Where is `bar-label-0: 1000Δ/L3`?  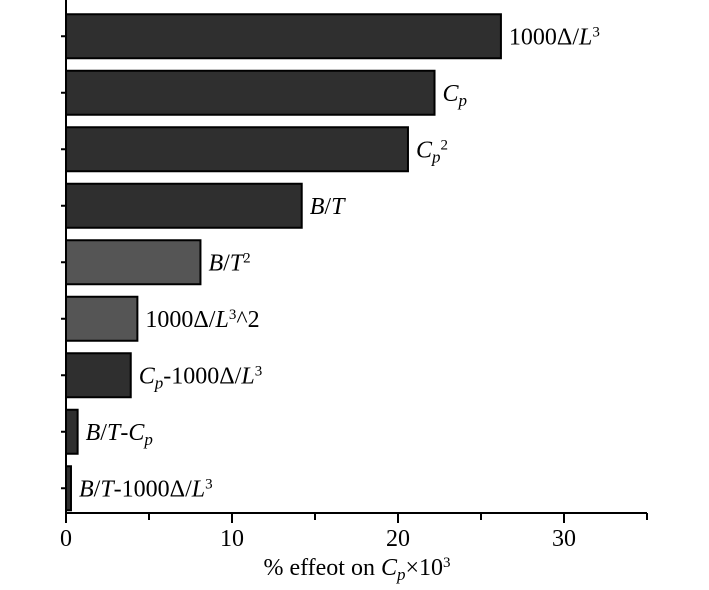 bar-label-0: 1000Δ/L3 is located at coordinates (554, 37).